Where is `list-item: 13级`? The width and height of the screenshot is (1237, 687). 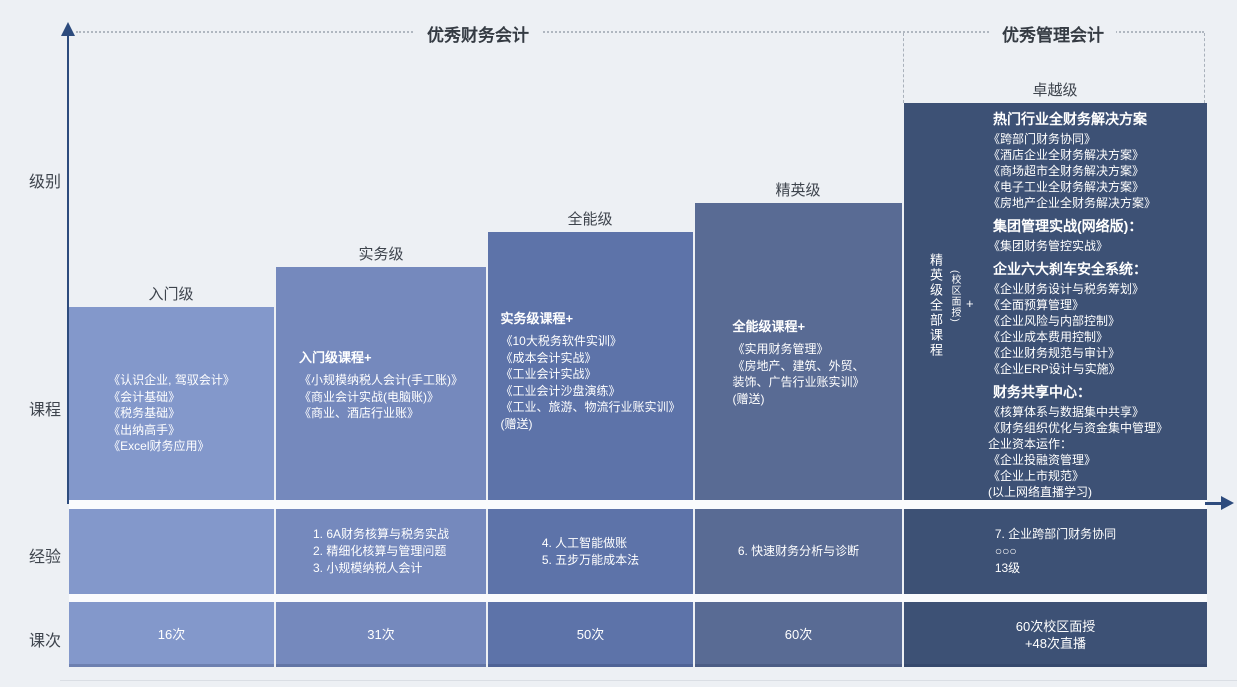 list-item: 13级 is located at coordinates (1007, 568).